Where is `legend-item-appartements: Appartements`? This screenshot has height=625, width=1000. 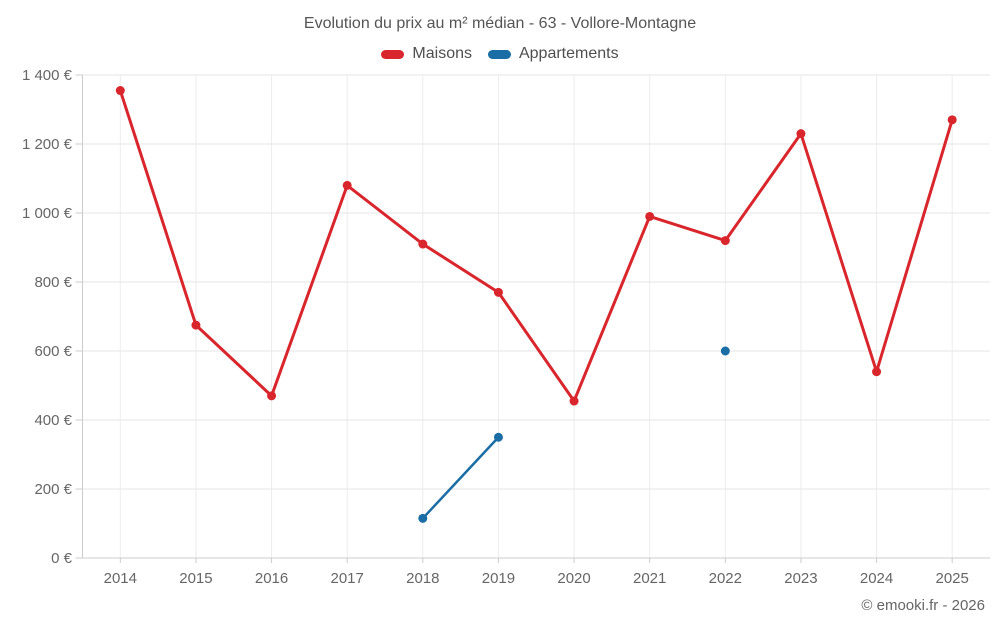
legend-item-appartements: Appartements is located at coordinates (553, 54).